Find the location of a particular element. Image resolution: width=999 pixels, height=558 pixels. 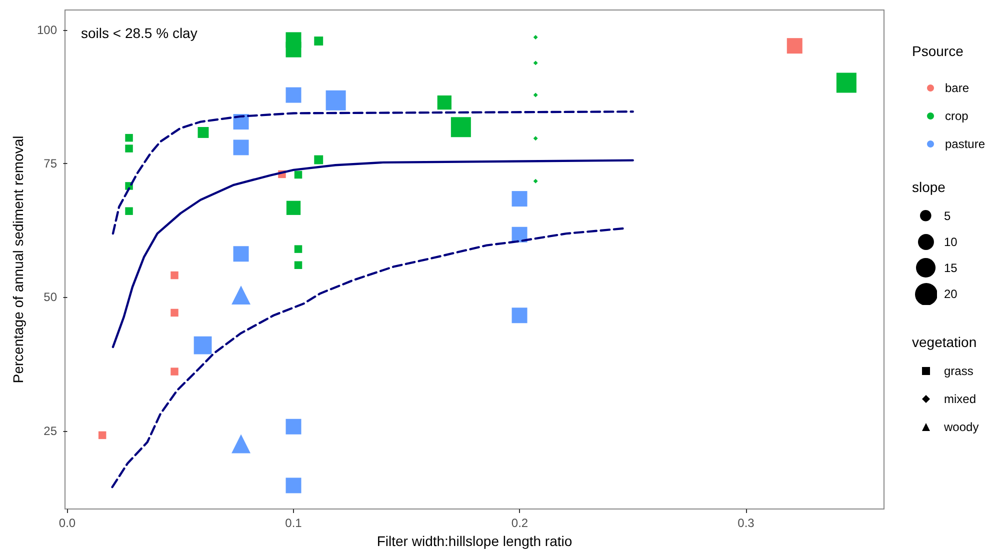

y-axis-title: Percentage of annual sediment removal is located at coordinates (18, 260).